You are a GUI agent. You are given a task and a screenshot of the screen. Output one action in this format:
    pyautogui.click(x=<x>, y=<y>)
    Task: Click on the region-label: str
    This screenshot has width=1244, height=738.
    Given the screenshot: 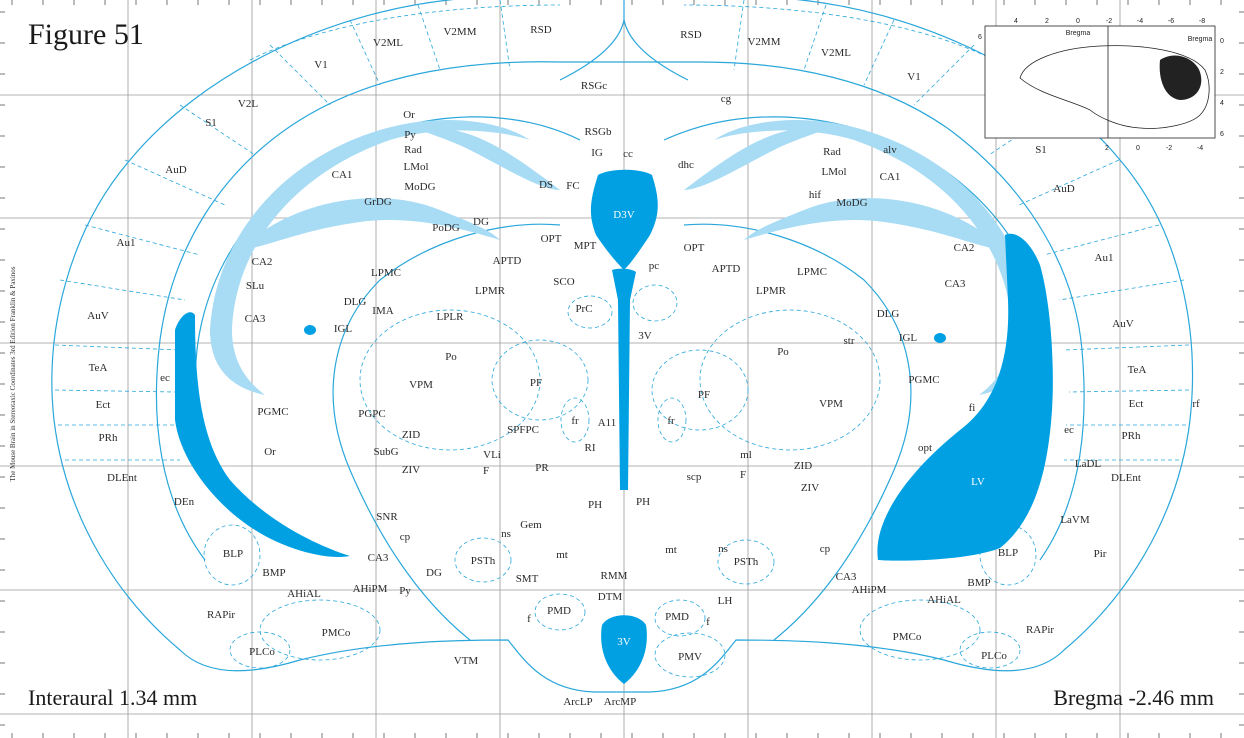 What is the action you would take?
    pyautogui.click(x=849, y=341)
    